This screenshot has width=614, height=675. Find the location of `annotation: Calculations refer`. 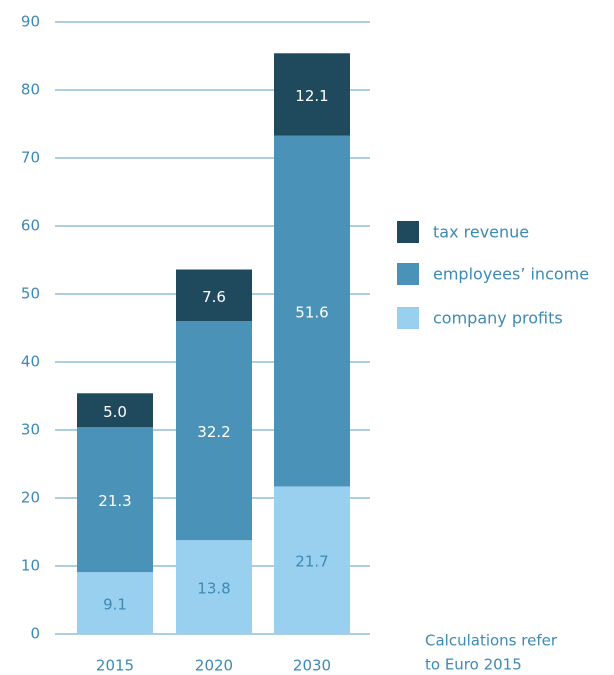

annotation: Calculations refer is located at coordinates (491, 641).